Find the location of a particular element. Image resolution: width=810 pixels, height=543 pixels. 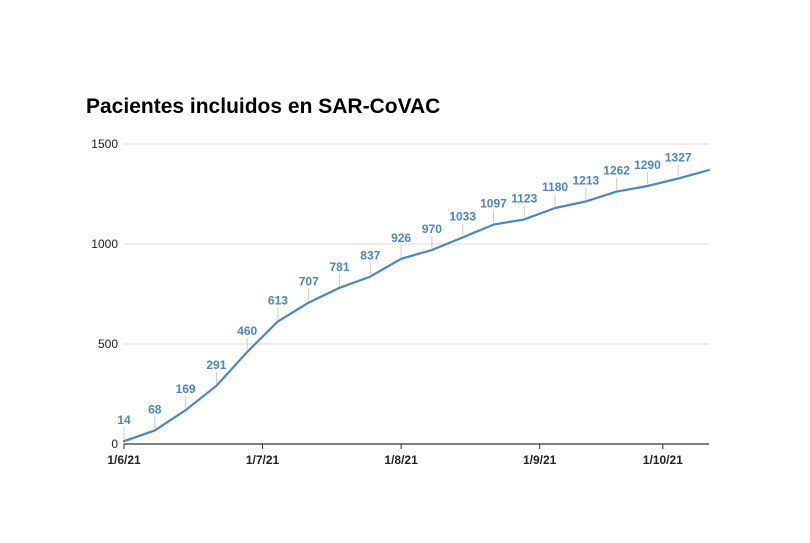

y-tick-label-0: 0 is located at coordinates (114, 444).